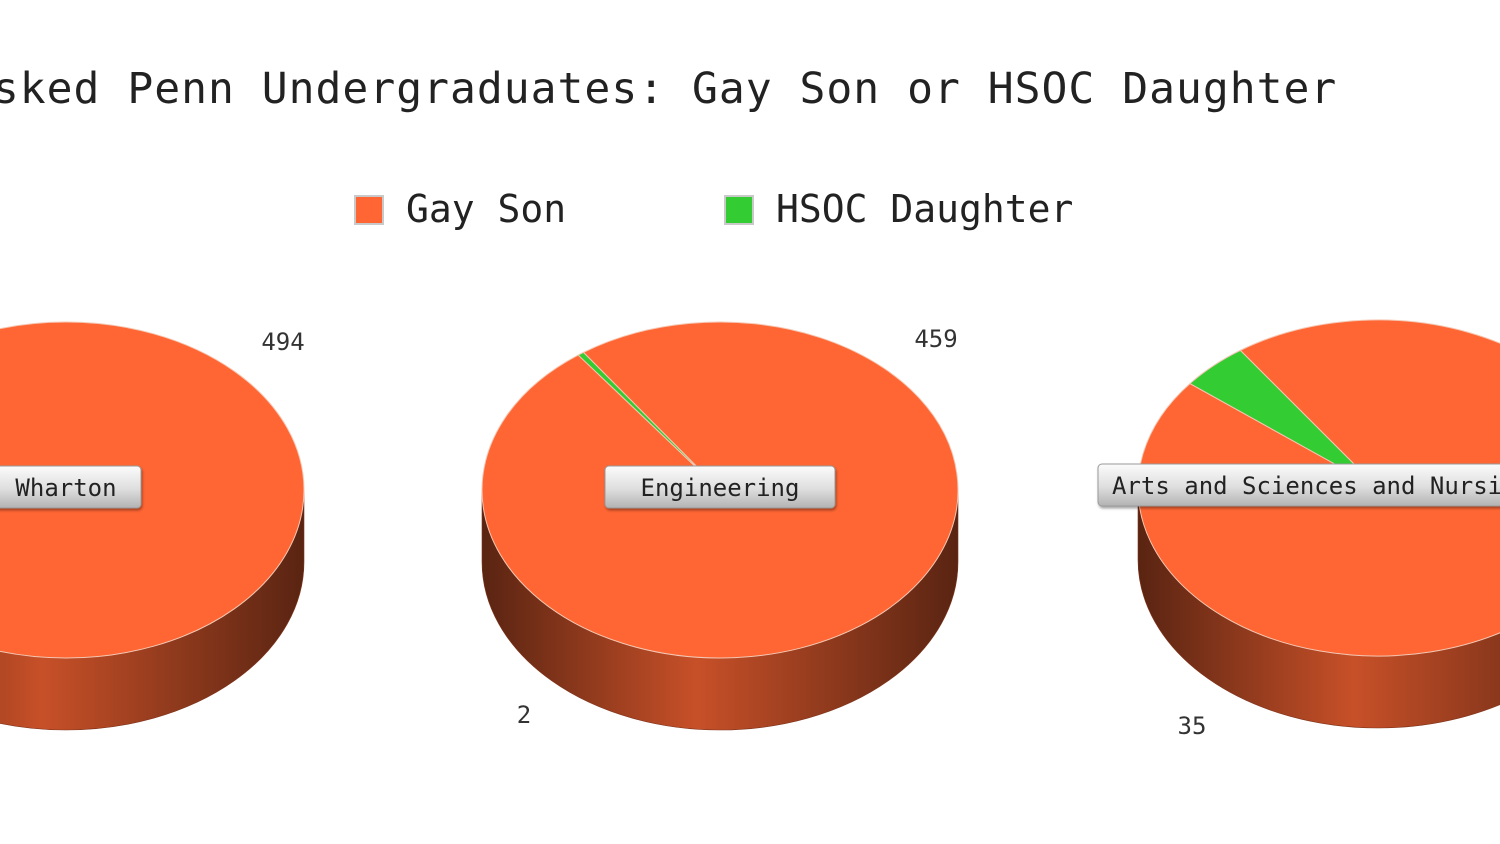 The image size is (1500, 844). I want to click on value-label-engineering-hsoc-daughter: 2, so click(524, 715).